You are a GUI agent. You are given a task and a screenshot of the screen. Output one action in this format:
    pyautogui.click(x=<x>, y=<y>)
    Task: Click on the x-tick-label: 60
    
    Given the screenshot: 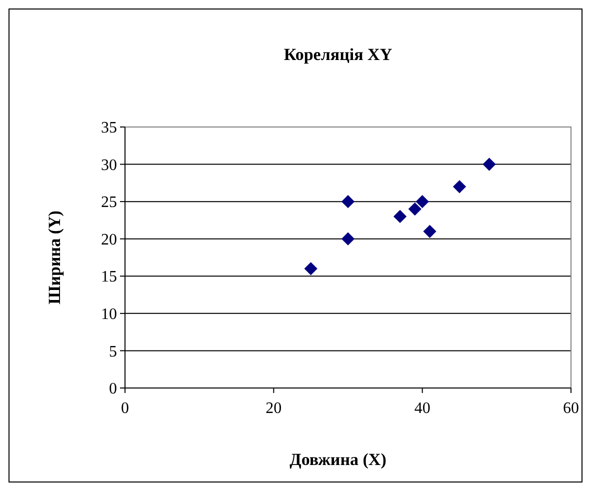 What is the action you would take?
    pyautogui.click(x=571, y=408)
    